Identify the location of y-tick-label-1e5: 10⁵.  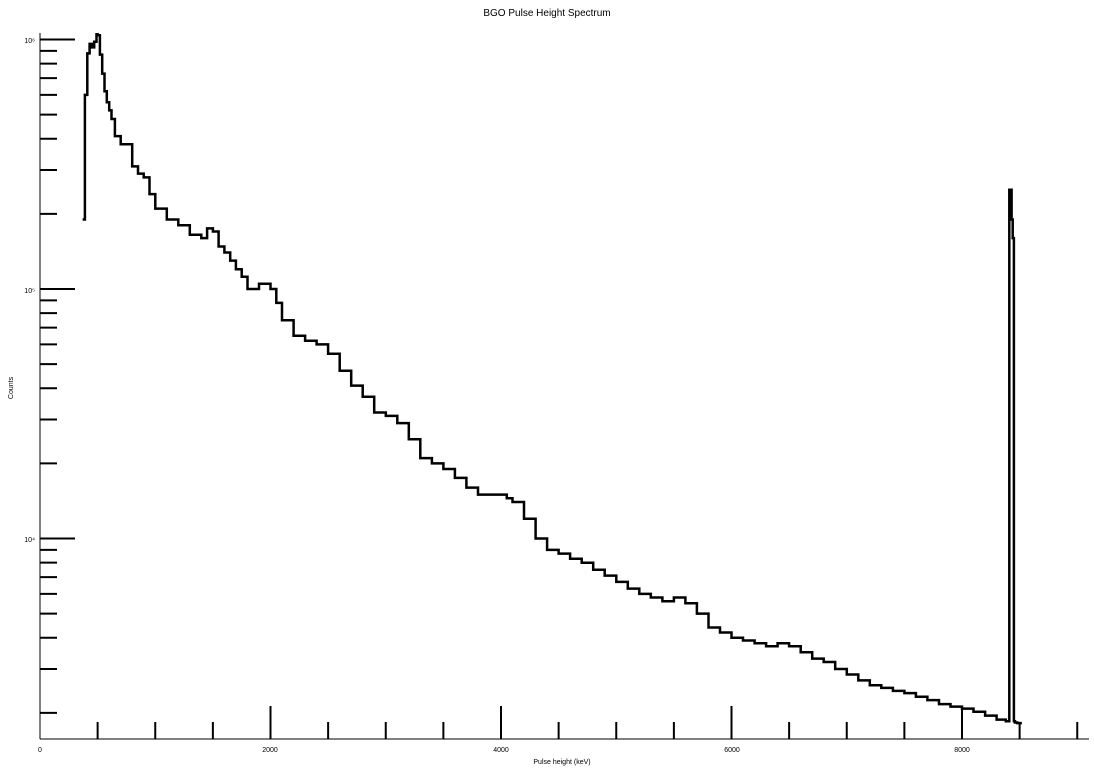
(29, 291).